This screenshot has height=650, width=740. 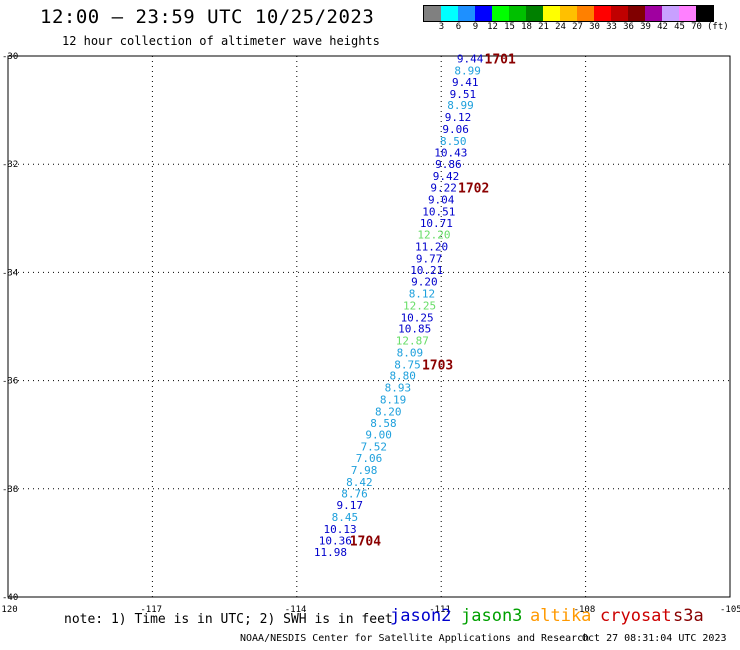 What do you see at coordinates (419, 305) in the screenshot?
I see `wave-height-value: 12.25` at bounding box center [419, 305].